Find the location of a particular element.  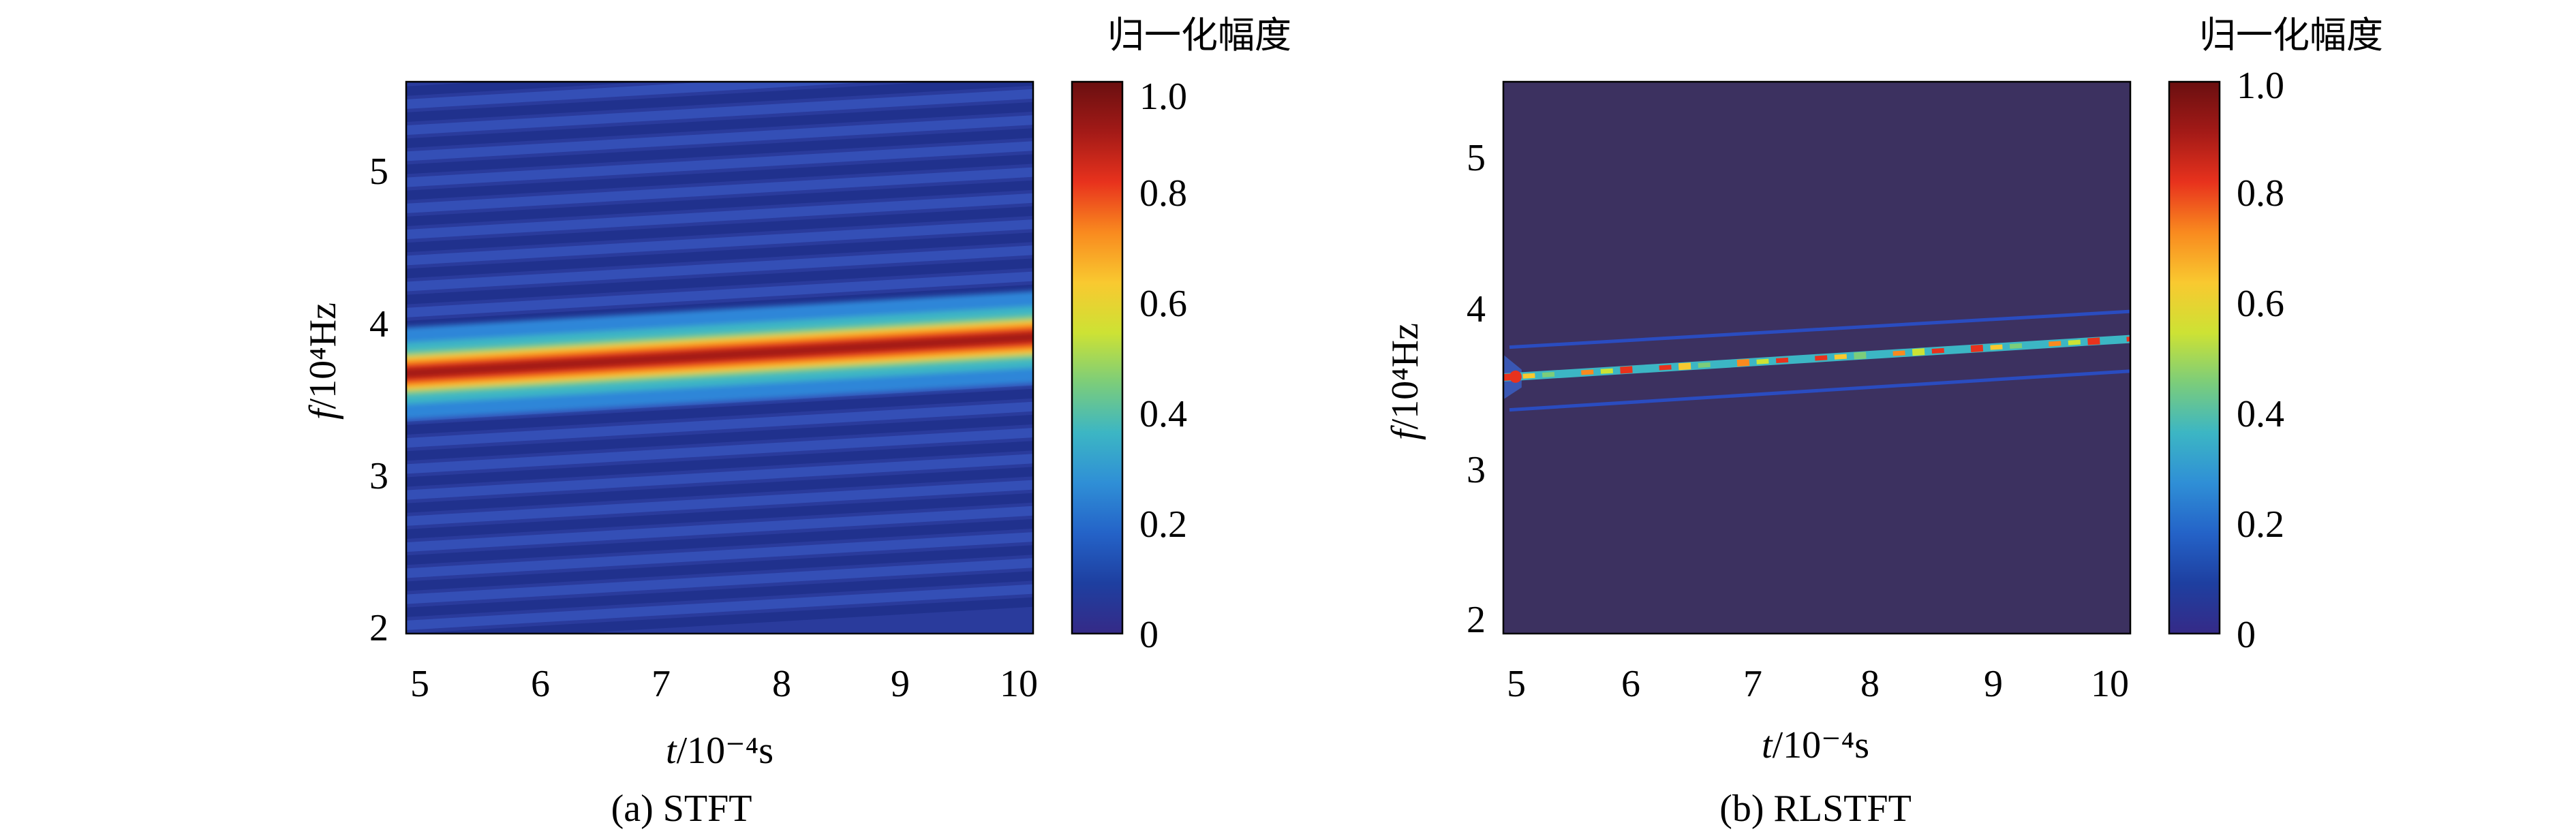

panel-a-title: (a) STFT is located at coordinates (681, 809).